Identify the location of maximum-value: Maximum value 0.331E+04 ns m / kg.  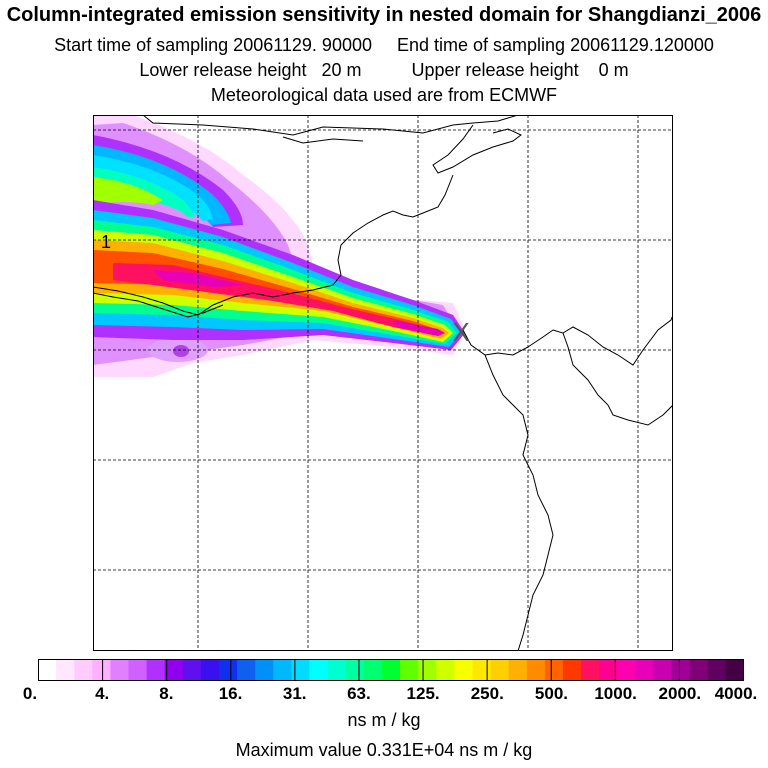
(384, 750).